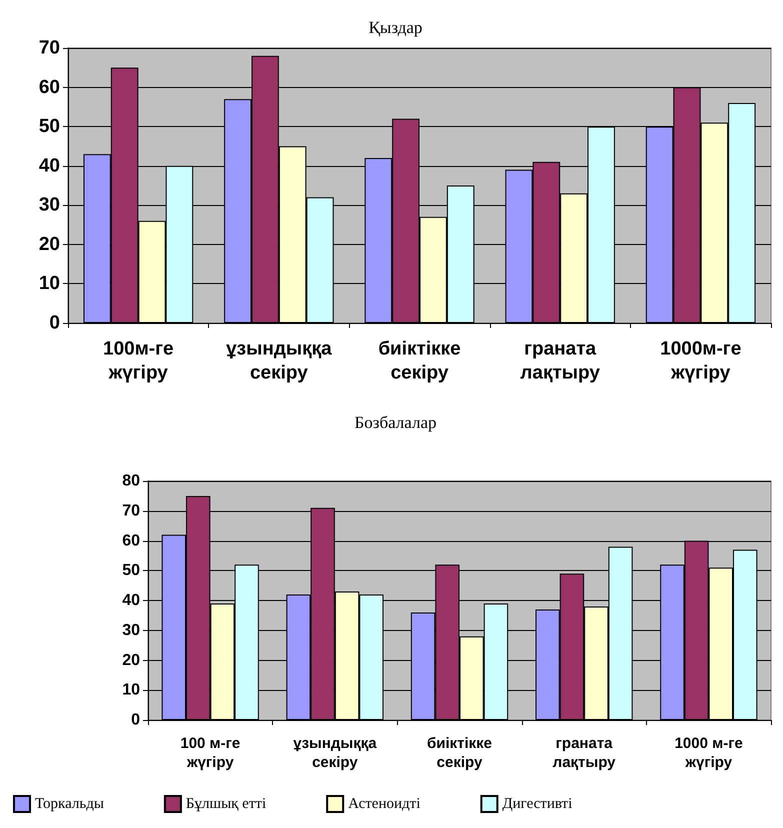 The width and height of the screenshot is (783, 828). I want to click on legend-label: Торкальды, so click(69, 804).